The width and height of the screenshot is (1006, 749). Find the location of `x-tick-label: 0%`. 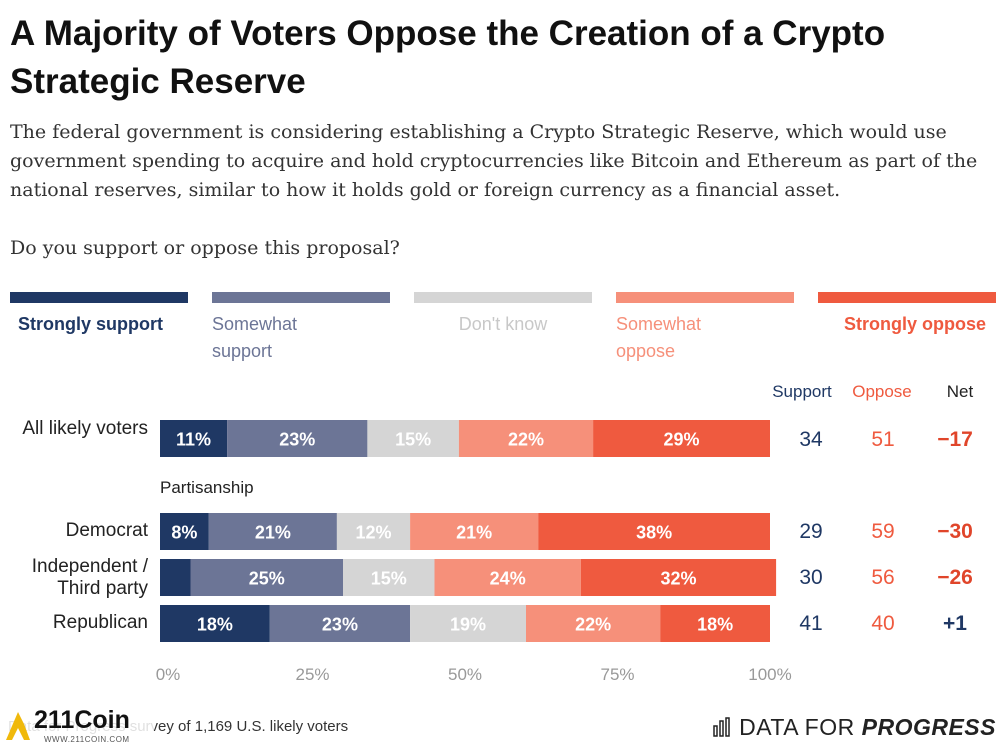

x-tick-label: 0% is located at coordinates (168, 674).